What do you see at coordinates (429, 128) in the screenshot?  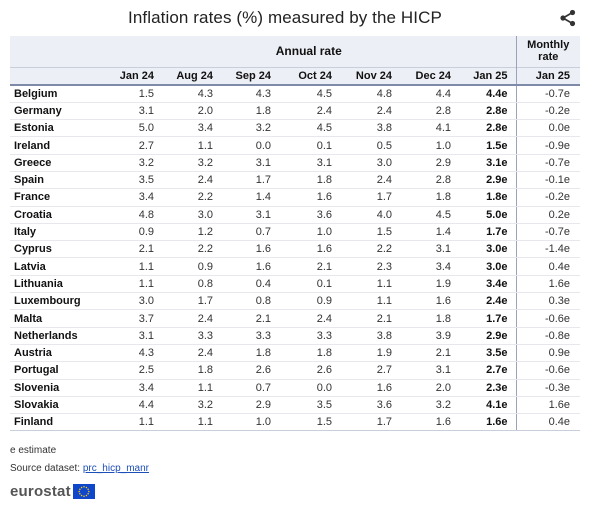 I see `annual-rate-cell: 4.1` at bounding box center [429, 128].